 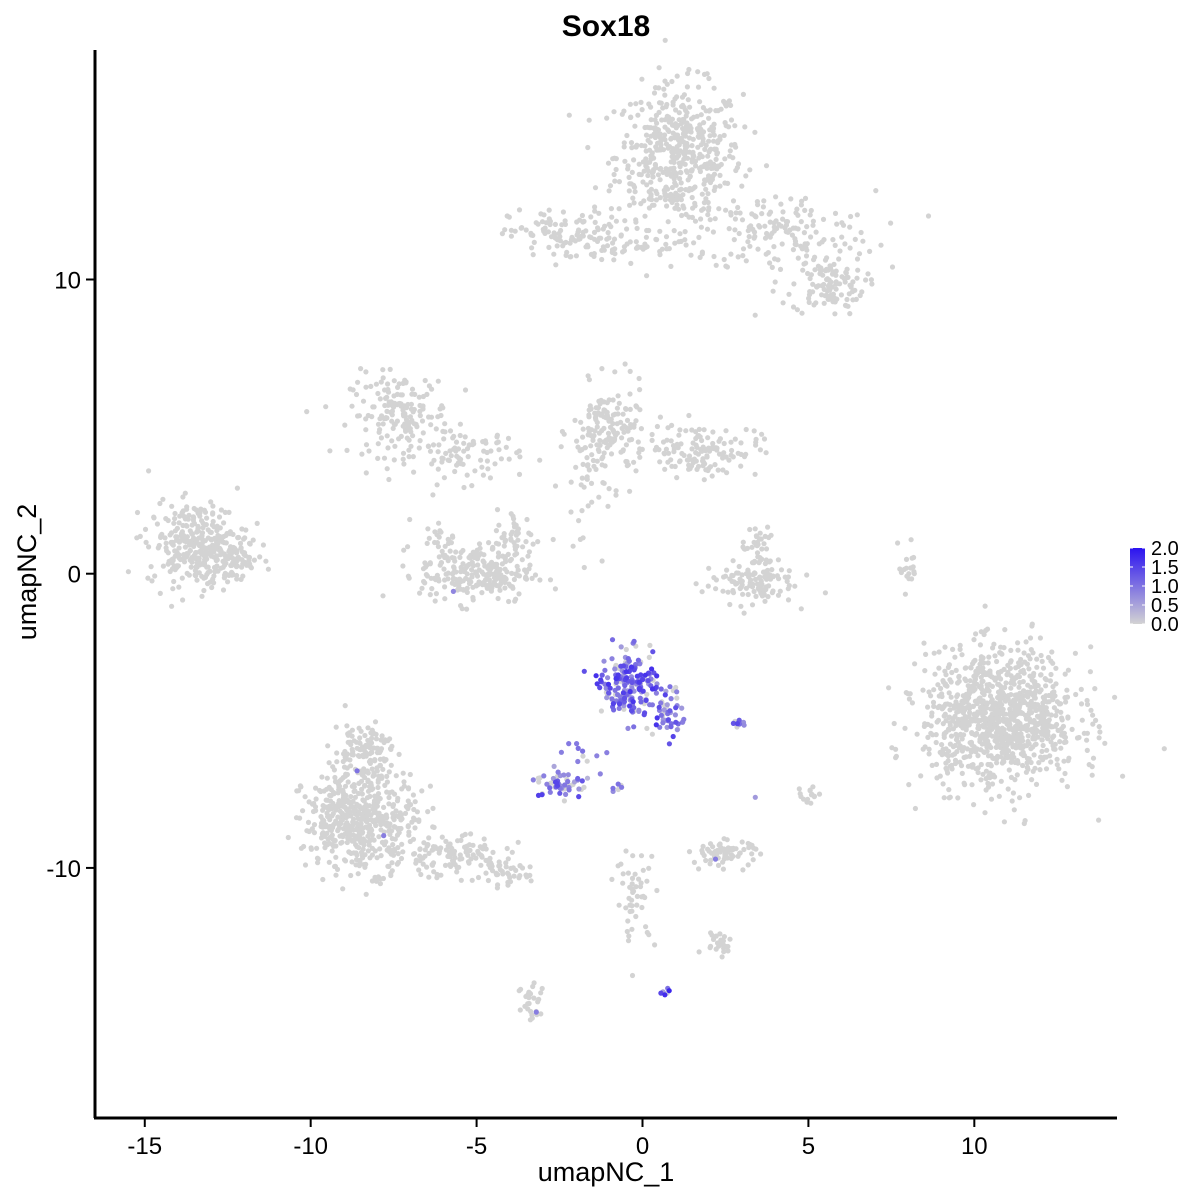 What do you see at coordinates (808, 1146) in the screenshot?
I see `x-tick-label: 5` at bounding box center [808, 1146].